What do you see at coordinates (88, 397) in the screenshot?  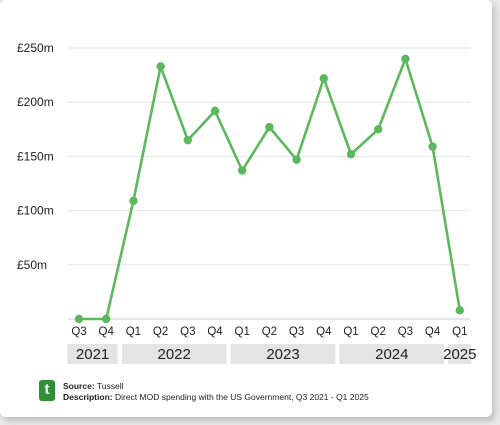 I see `description-label: Description:` at bounding box center [88, 397].